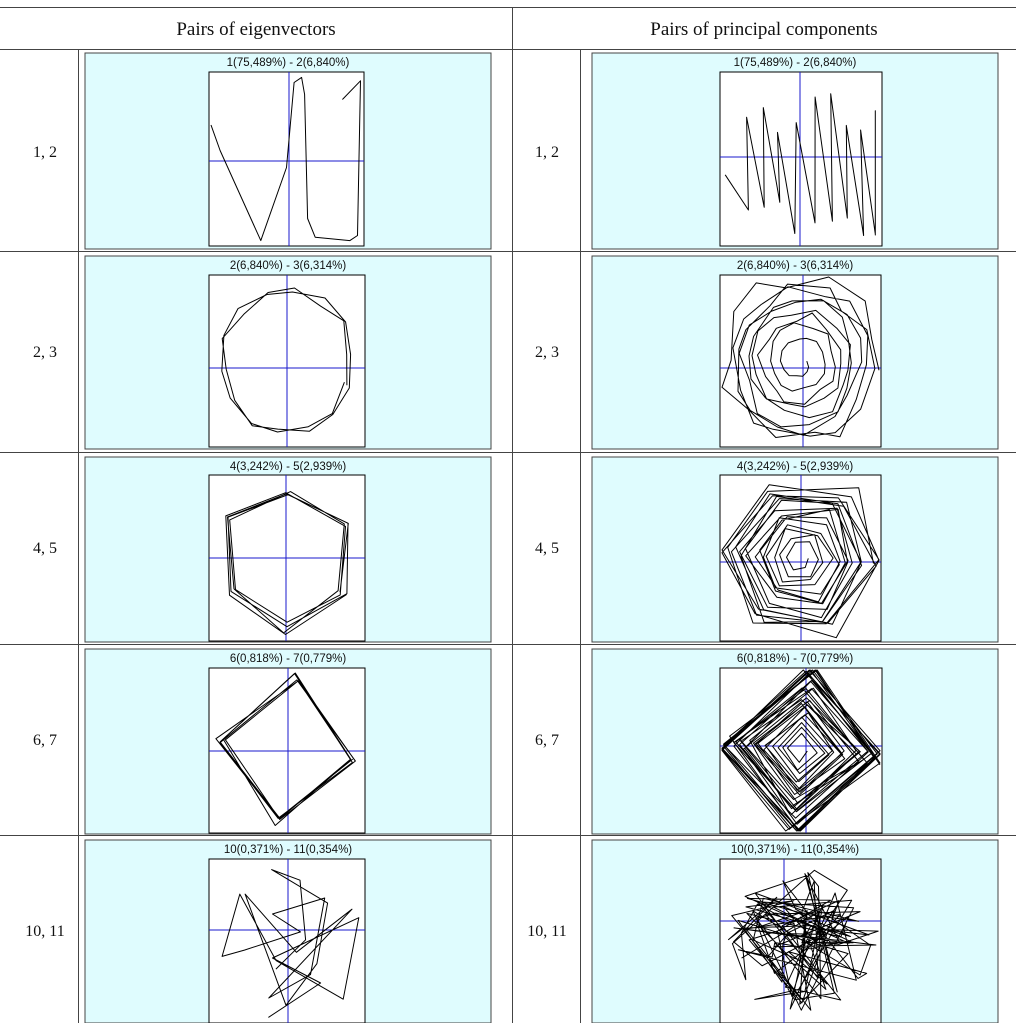 This screenshot has height=1023, width=1016. What do you see at coordinates (288, 659) in the screenshot?
I see `plot-title-eig-4: 6(0,818%) - 7(0,779%)` at bounding box center [288, 659].